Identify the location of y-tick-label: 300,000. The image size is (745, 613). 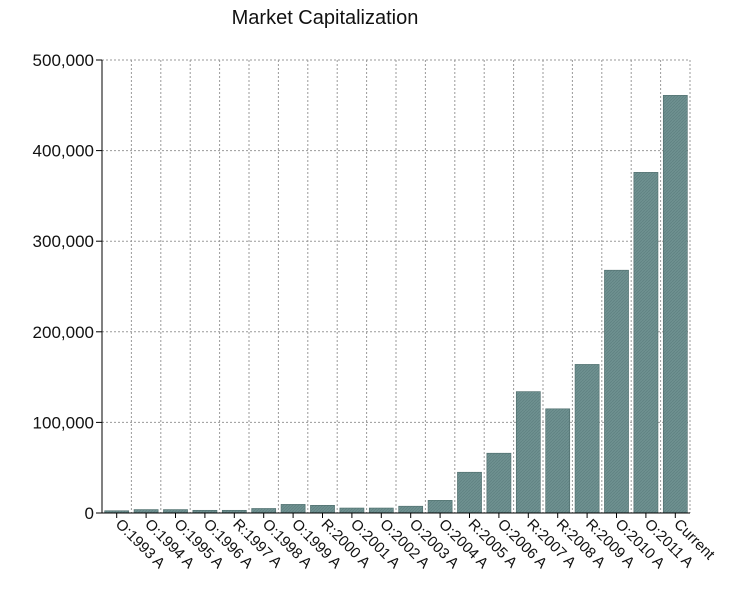
(63, 241).